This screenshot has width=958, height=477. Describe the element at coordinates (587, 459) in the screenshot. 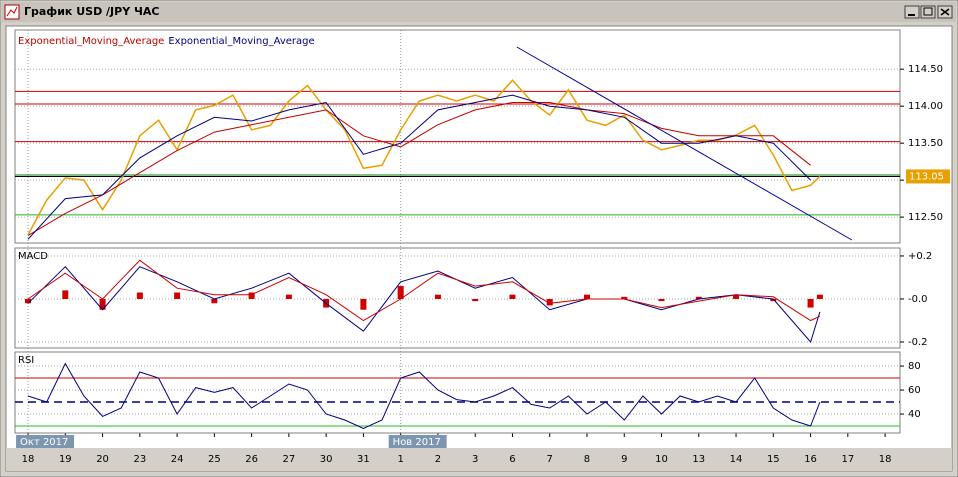

I see `x-tick-label: 8` at that location.